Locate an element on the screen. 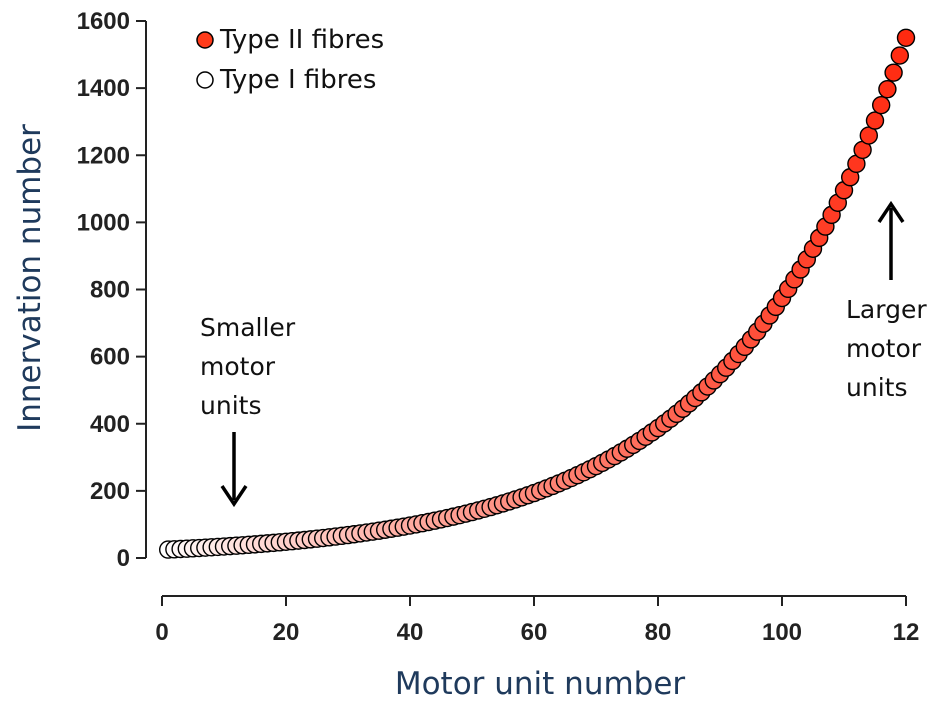 The image size is (937, 702). x-tick-label: 100 is located at coordinates (782, 632).